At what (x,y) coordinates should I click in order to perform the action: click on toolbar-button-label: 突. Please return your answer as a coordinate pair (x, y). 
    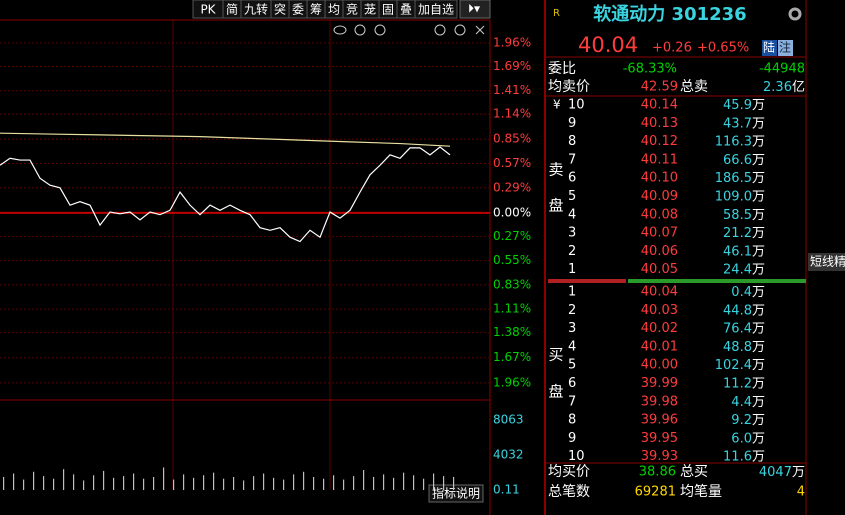
    Looking at the image, I should click on (280, 9).